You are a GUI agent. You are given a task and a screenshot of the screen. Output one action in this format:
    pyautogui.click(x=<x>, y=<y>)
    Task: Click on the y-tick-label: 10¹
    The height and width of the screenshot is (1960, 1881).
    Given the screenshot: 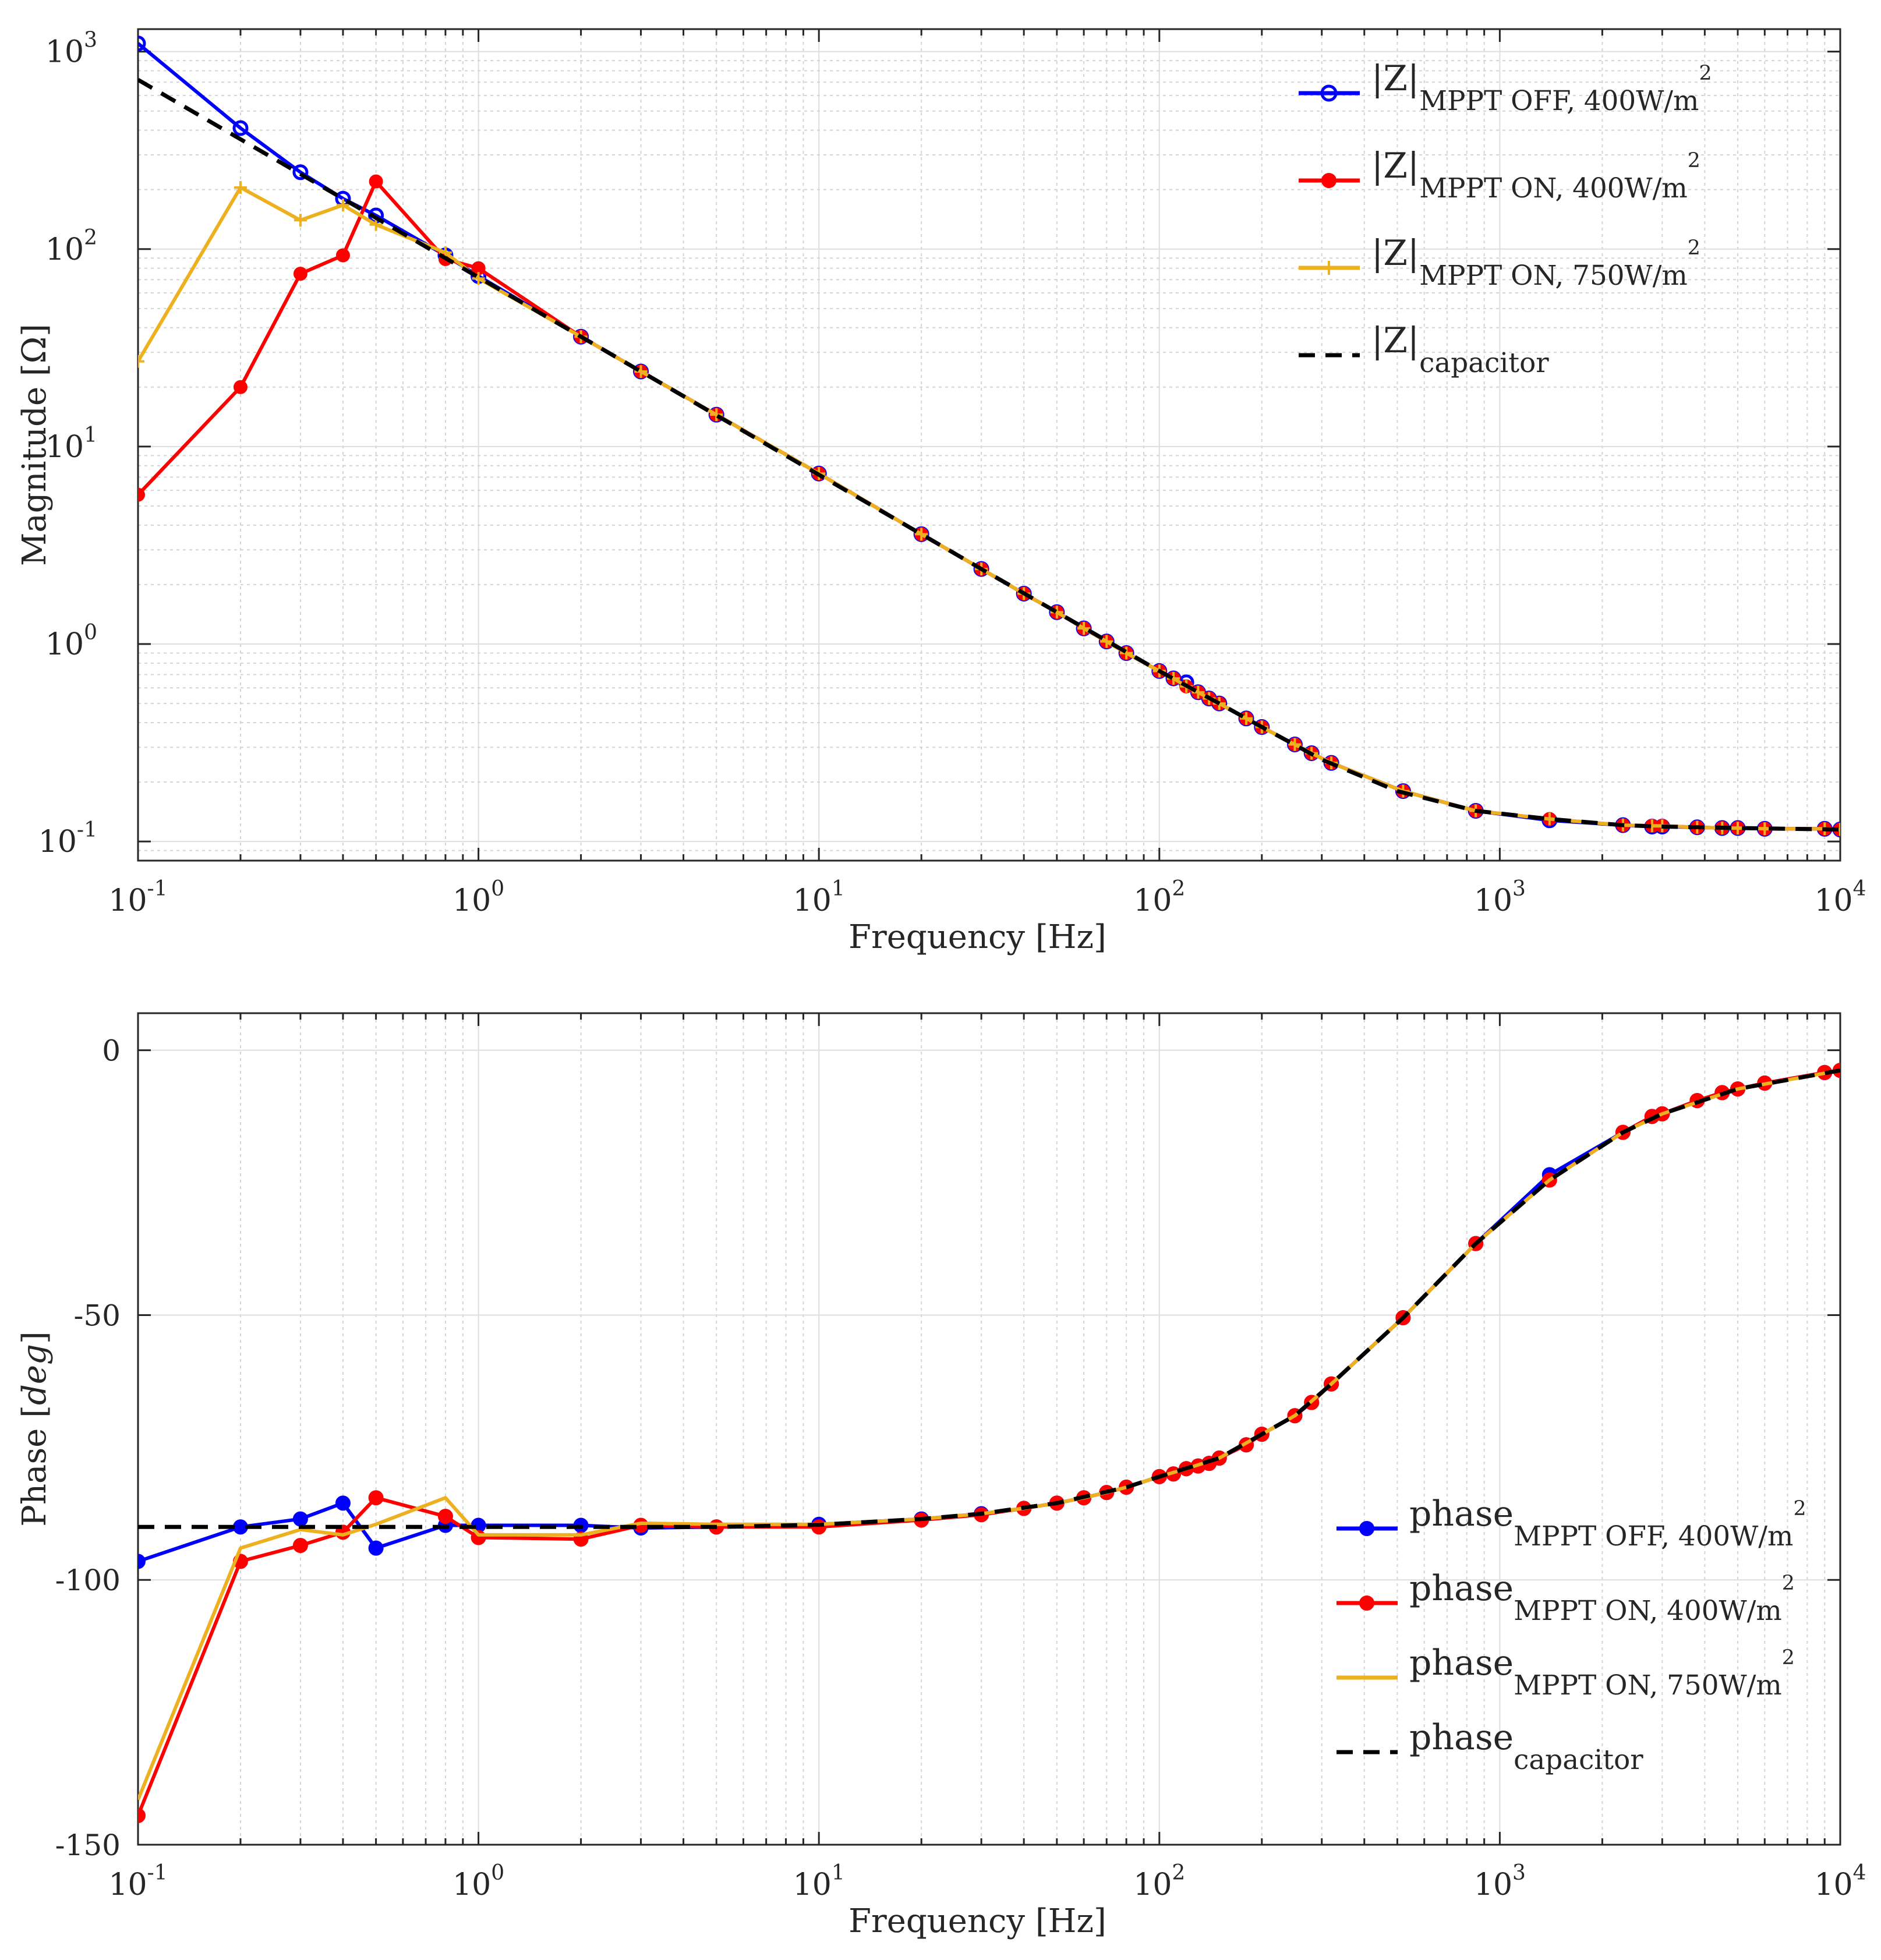 What is the action you would take?
    pyautogui.click(x=71, y=444)
    